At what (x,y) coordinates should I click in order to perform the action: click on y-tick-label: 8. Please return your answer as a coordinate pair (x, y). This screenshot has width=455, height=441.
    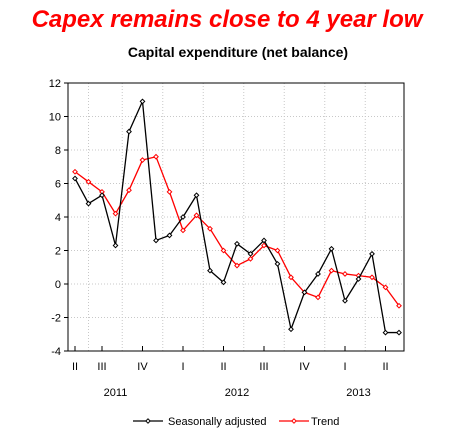
    Looking at the image, I should click on (58, 151).